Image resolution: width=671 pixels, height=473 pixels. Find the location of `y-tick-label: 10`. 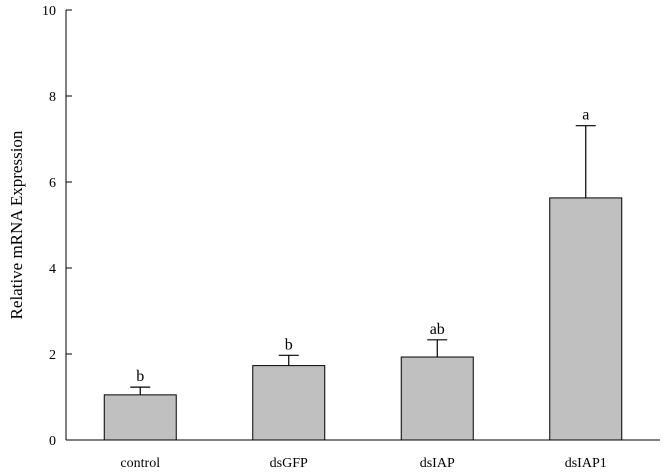

y-tick-label: 10 is located at coordinates (49, 11).